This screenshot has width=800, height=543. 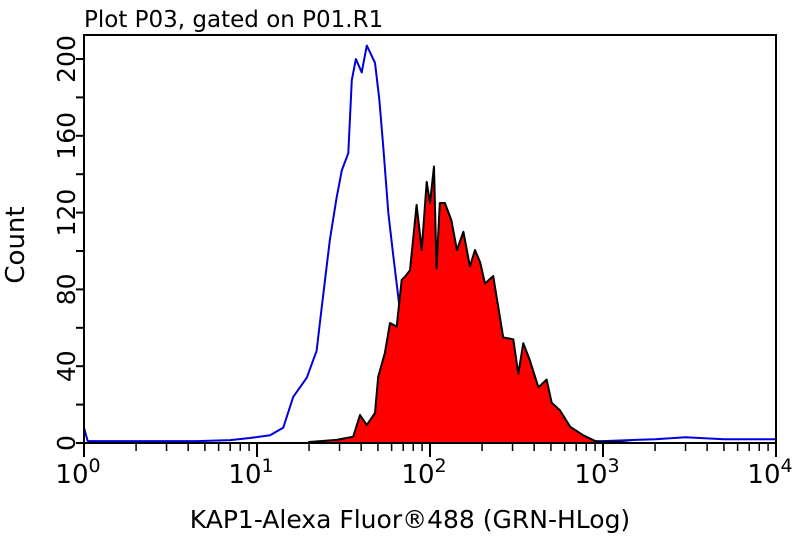 What do you see at coordinates (66, 366) in the screenshot?
I see `y-tick-label: 40` at bounding box center [66, 366].